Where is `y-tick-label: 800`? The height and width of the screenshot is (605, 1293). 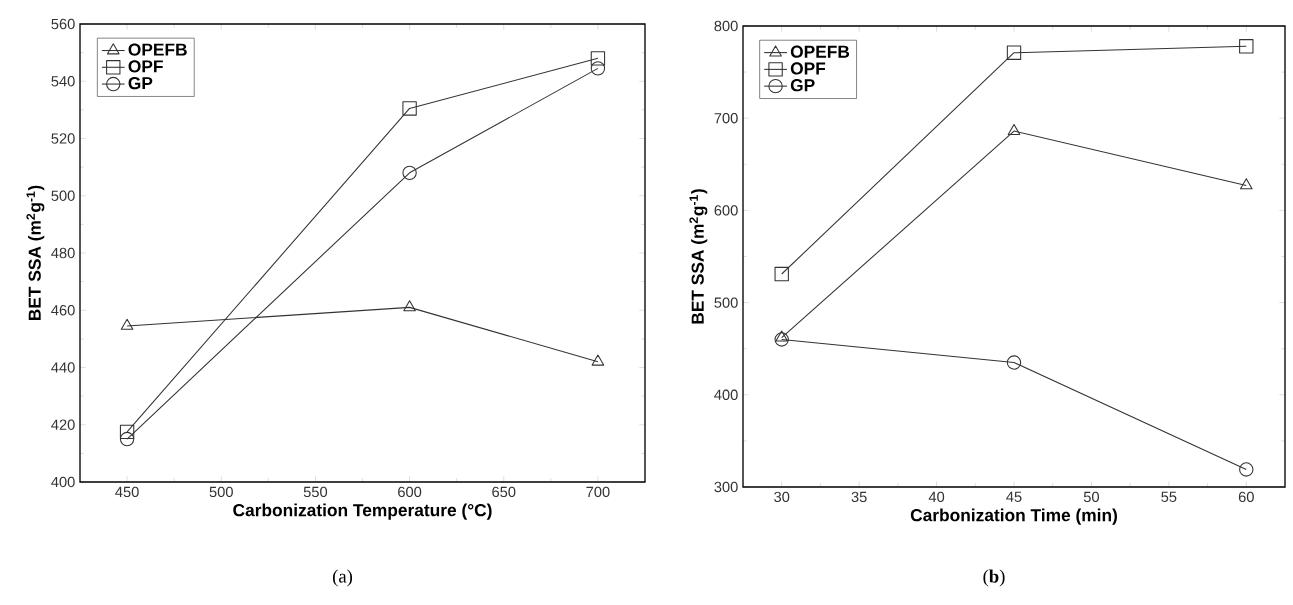 y-tick-label: 800 is located at coordinates (726, 26).